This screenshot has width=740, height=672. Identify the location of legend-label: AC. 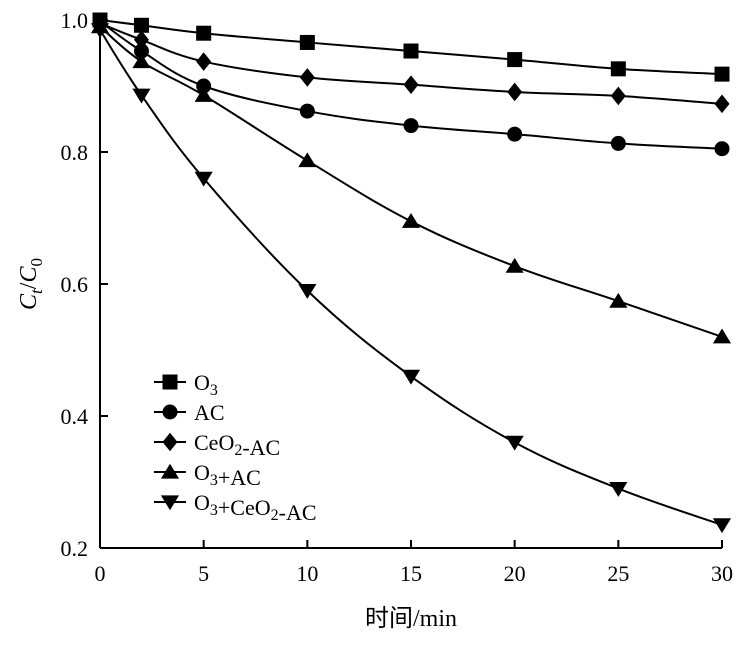
(209, 412).